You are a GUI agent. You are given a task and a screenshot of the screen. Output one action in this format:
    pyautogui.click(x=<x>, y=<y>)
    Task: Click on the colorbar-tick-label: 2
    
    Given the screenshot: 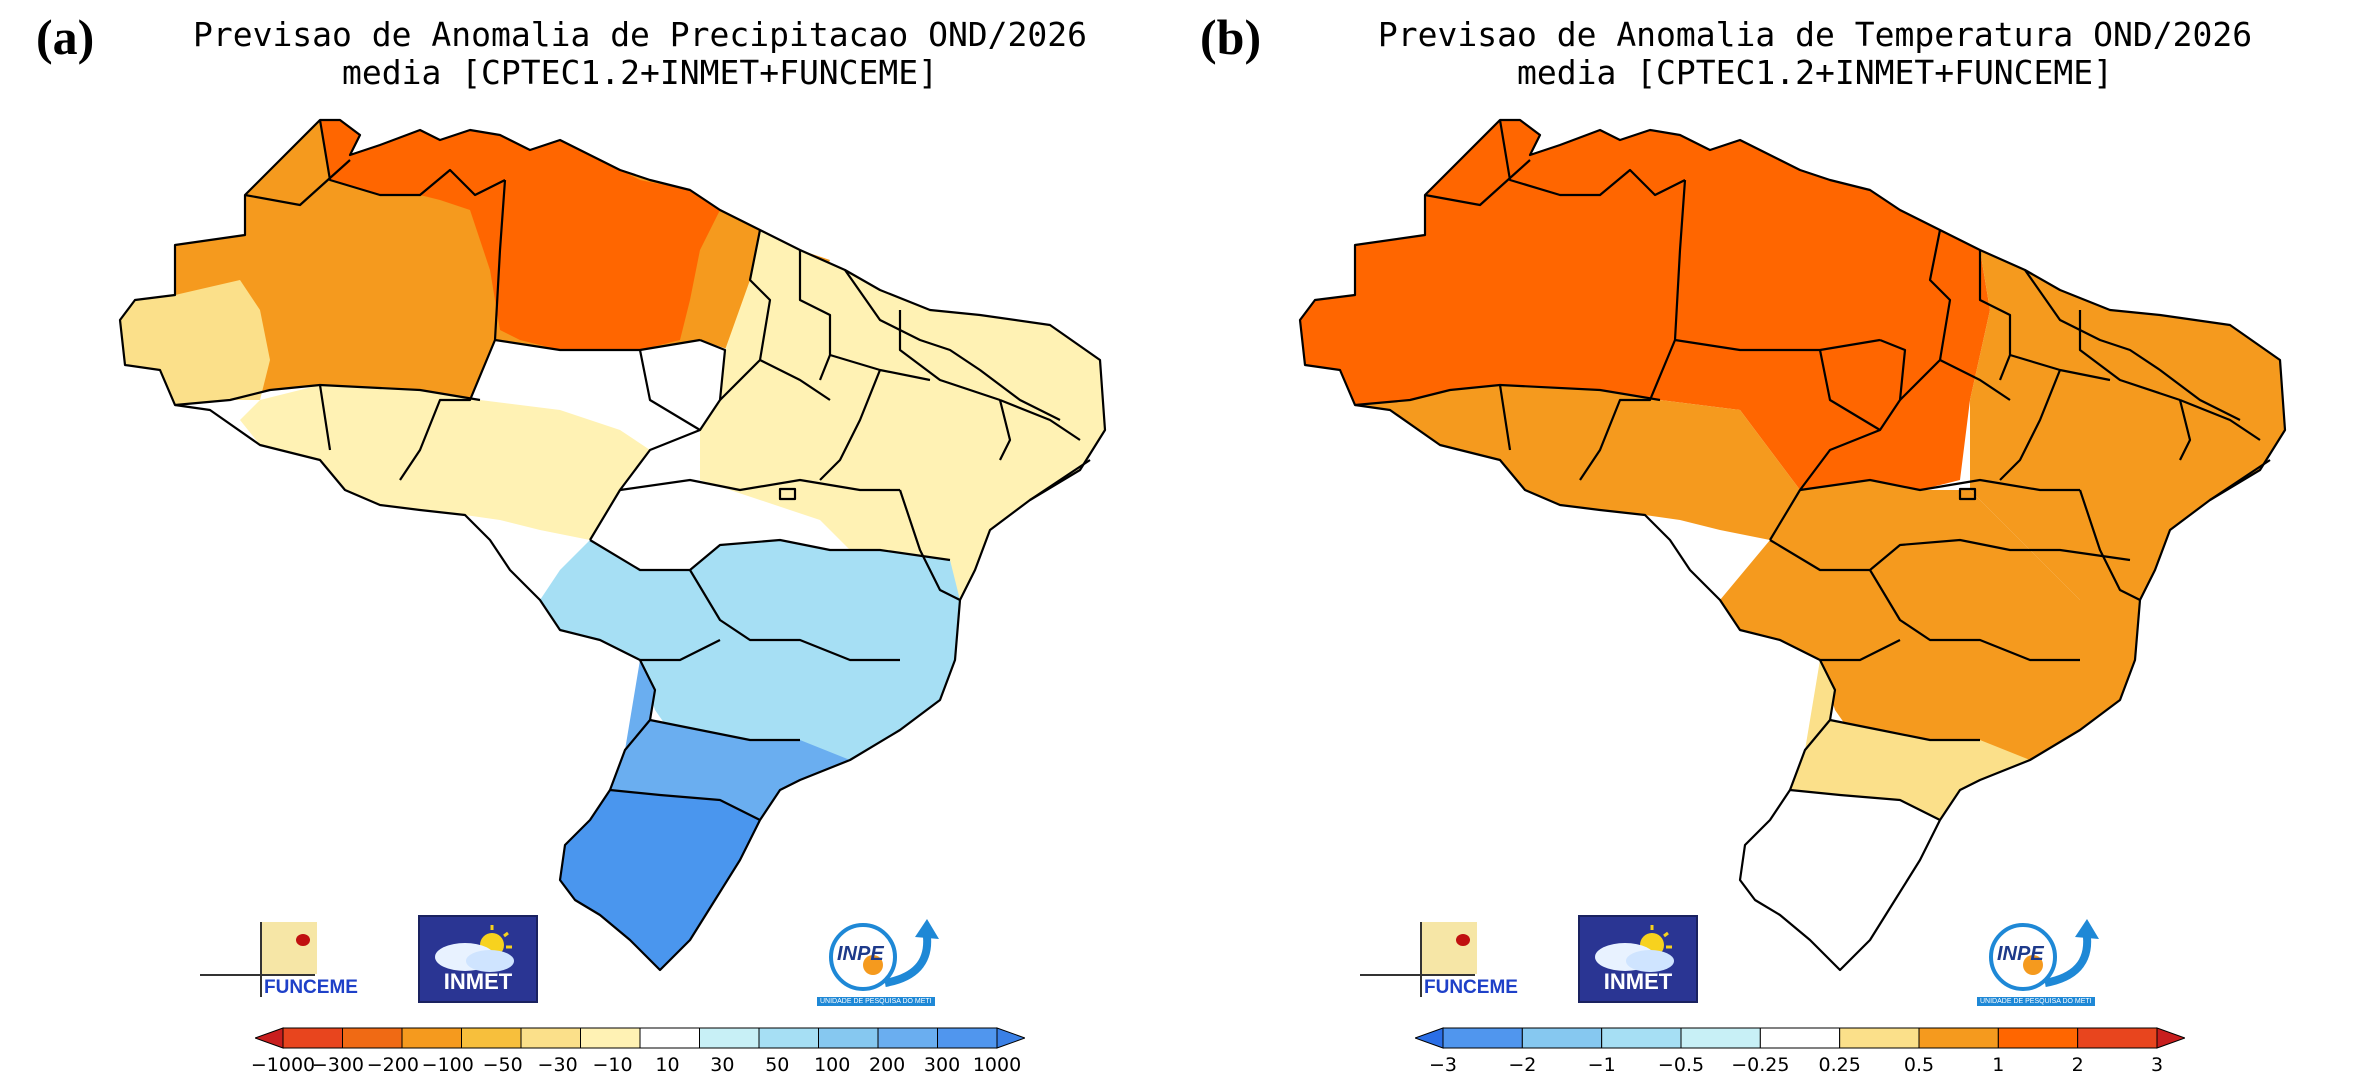 What is the action you would take?
    pyautogui.click(x=2077, y=1065)
    